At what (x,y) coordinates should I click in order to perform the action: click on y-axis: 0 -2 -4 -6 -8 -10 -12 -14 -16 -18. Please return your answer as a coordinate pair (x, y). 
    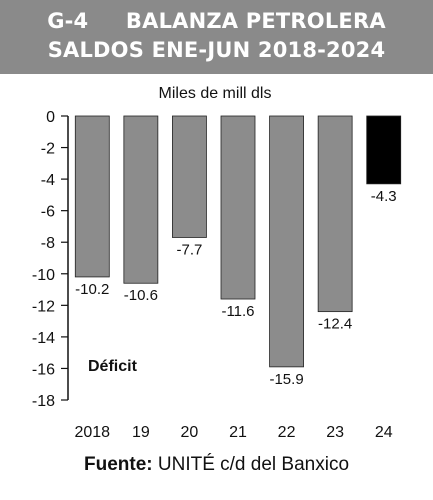
    Looking at the image, I should click on (50, 259).